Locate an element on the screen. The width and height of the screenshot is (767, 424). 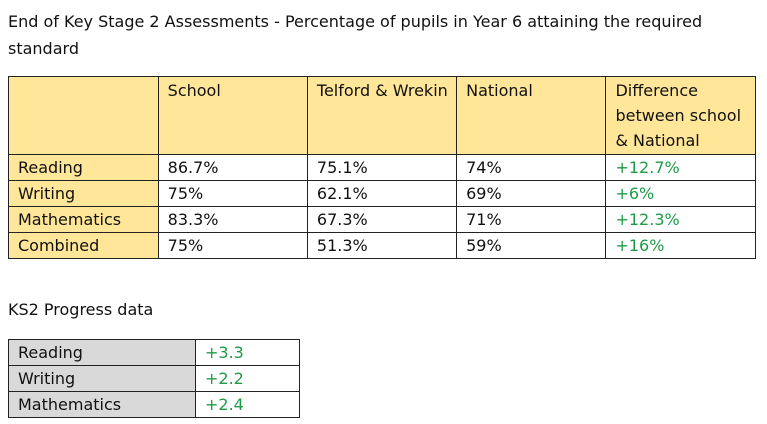
difference-cell: +16% is located at coordinates (680, 245).